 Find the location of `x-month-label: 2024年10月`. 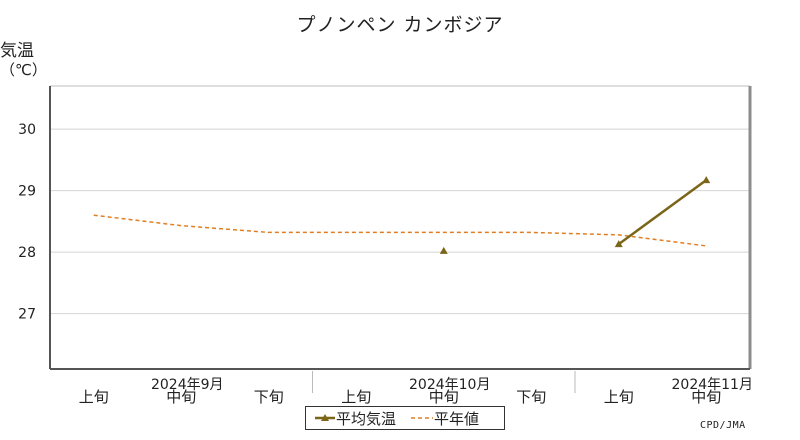

x-month-label: 2024年10月 is located at coordinates (449, 385).